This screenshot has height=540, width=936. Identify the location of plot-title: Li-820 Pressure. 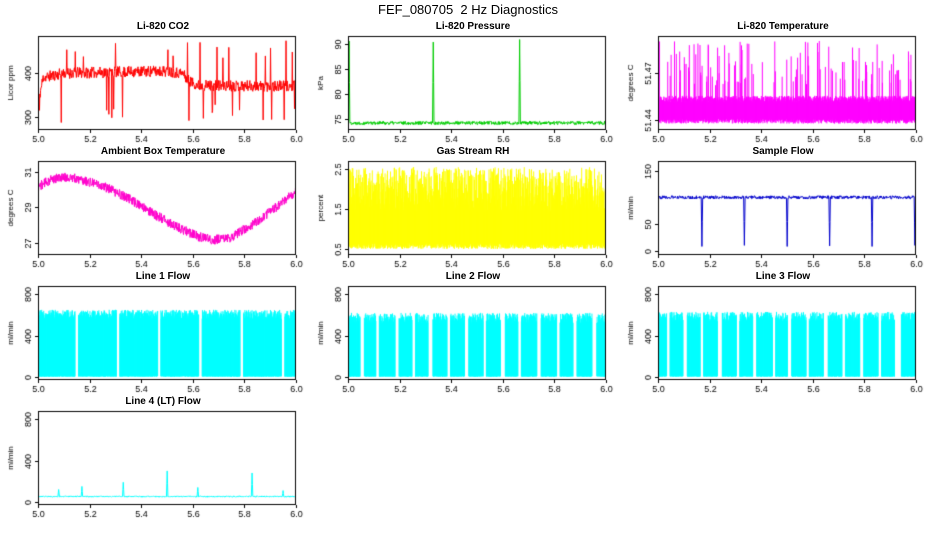
(473, 26).